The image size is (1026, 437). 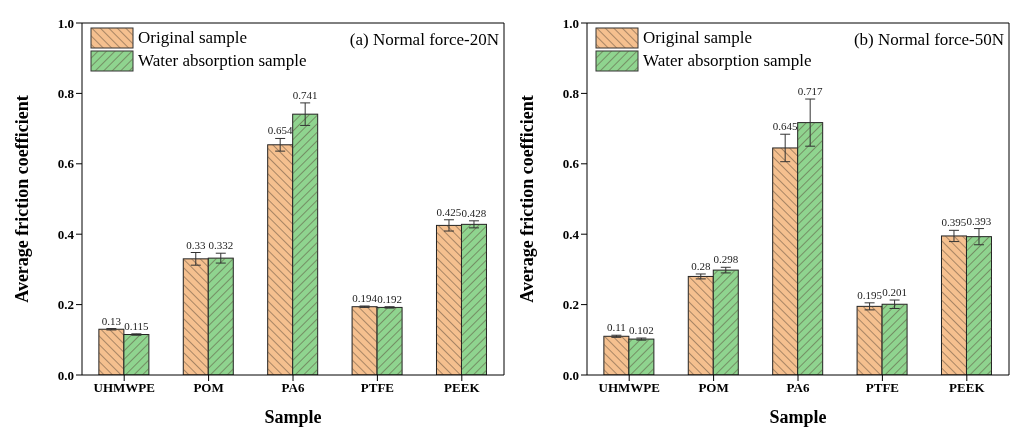 I want to click on data-label: 0.13, so click(x=111, y=320).